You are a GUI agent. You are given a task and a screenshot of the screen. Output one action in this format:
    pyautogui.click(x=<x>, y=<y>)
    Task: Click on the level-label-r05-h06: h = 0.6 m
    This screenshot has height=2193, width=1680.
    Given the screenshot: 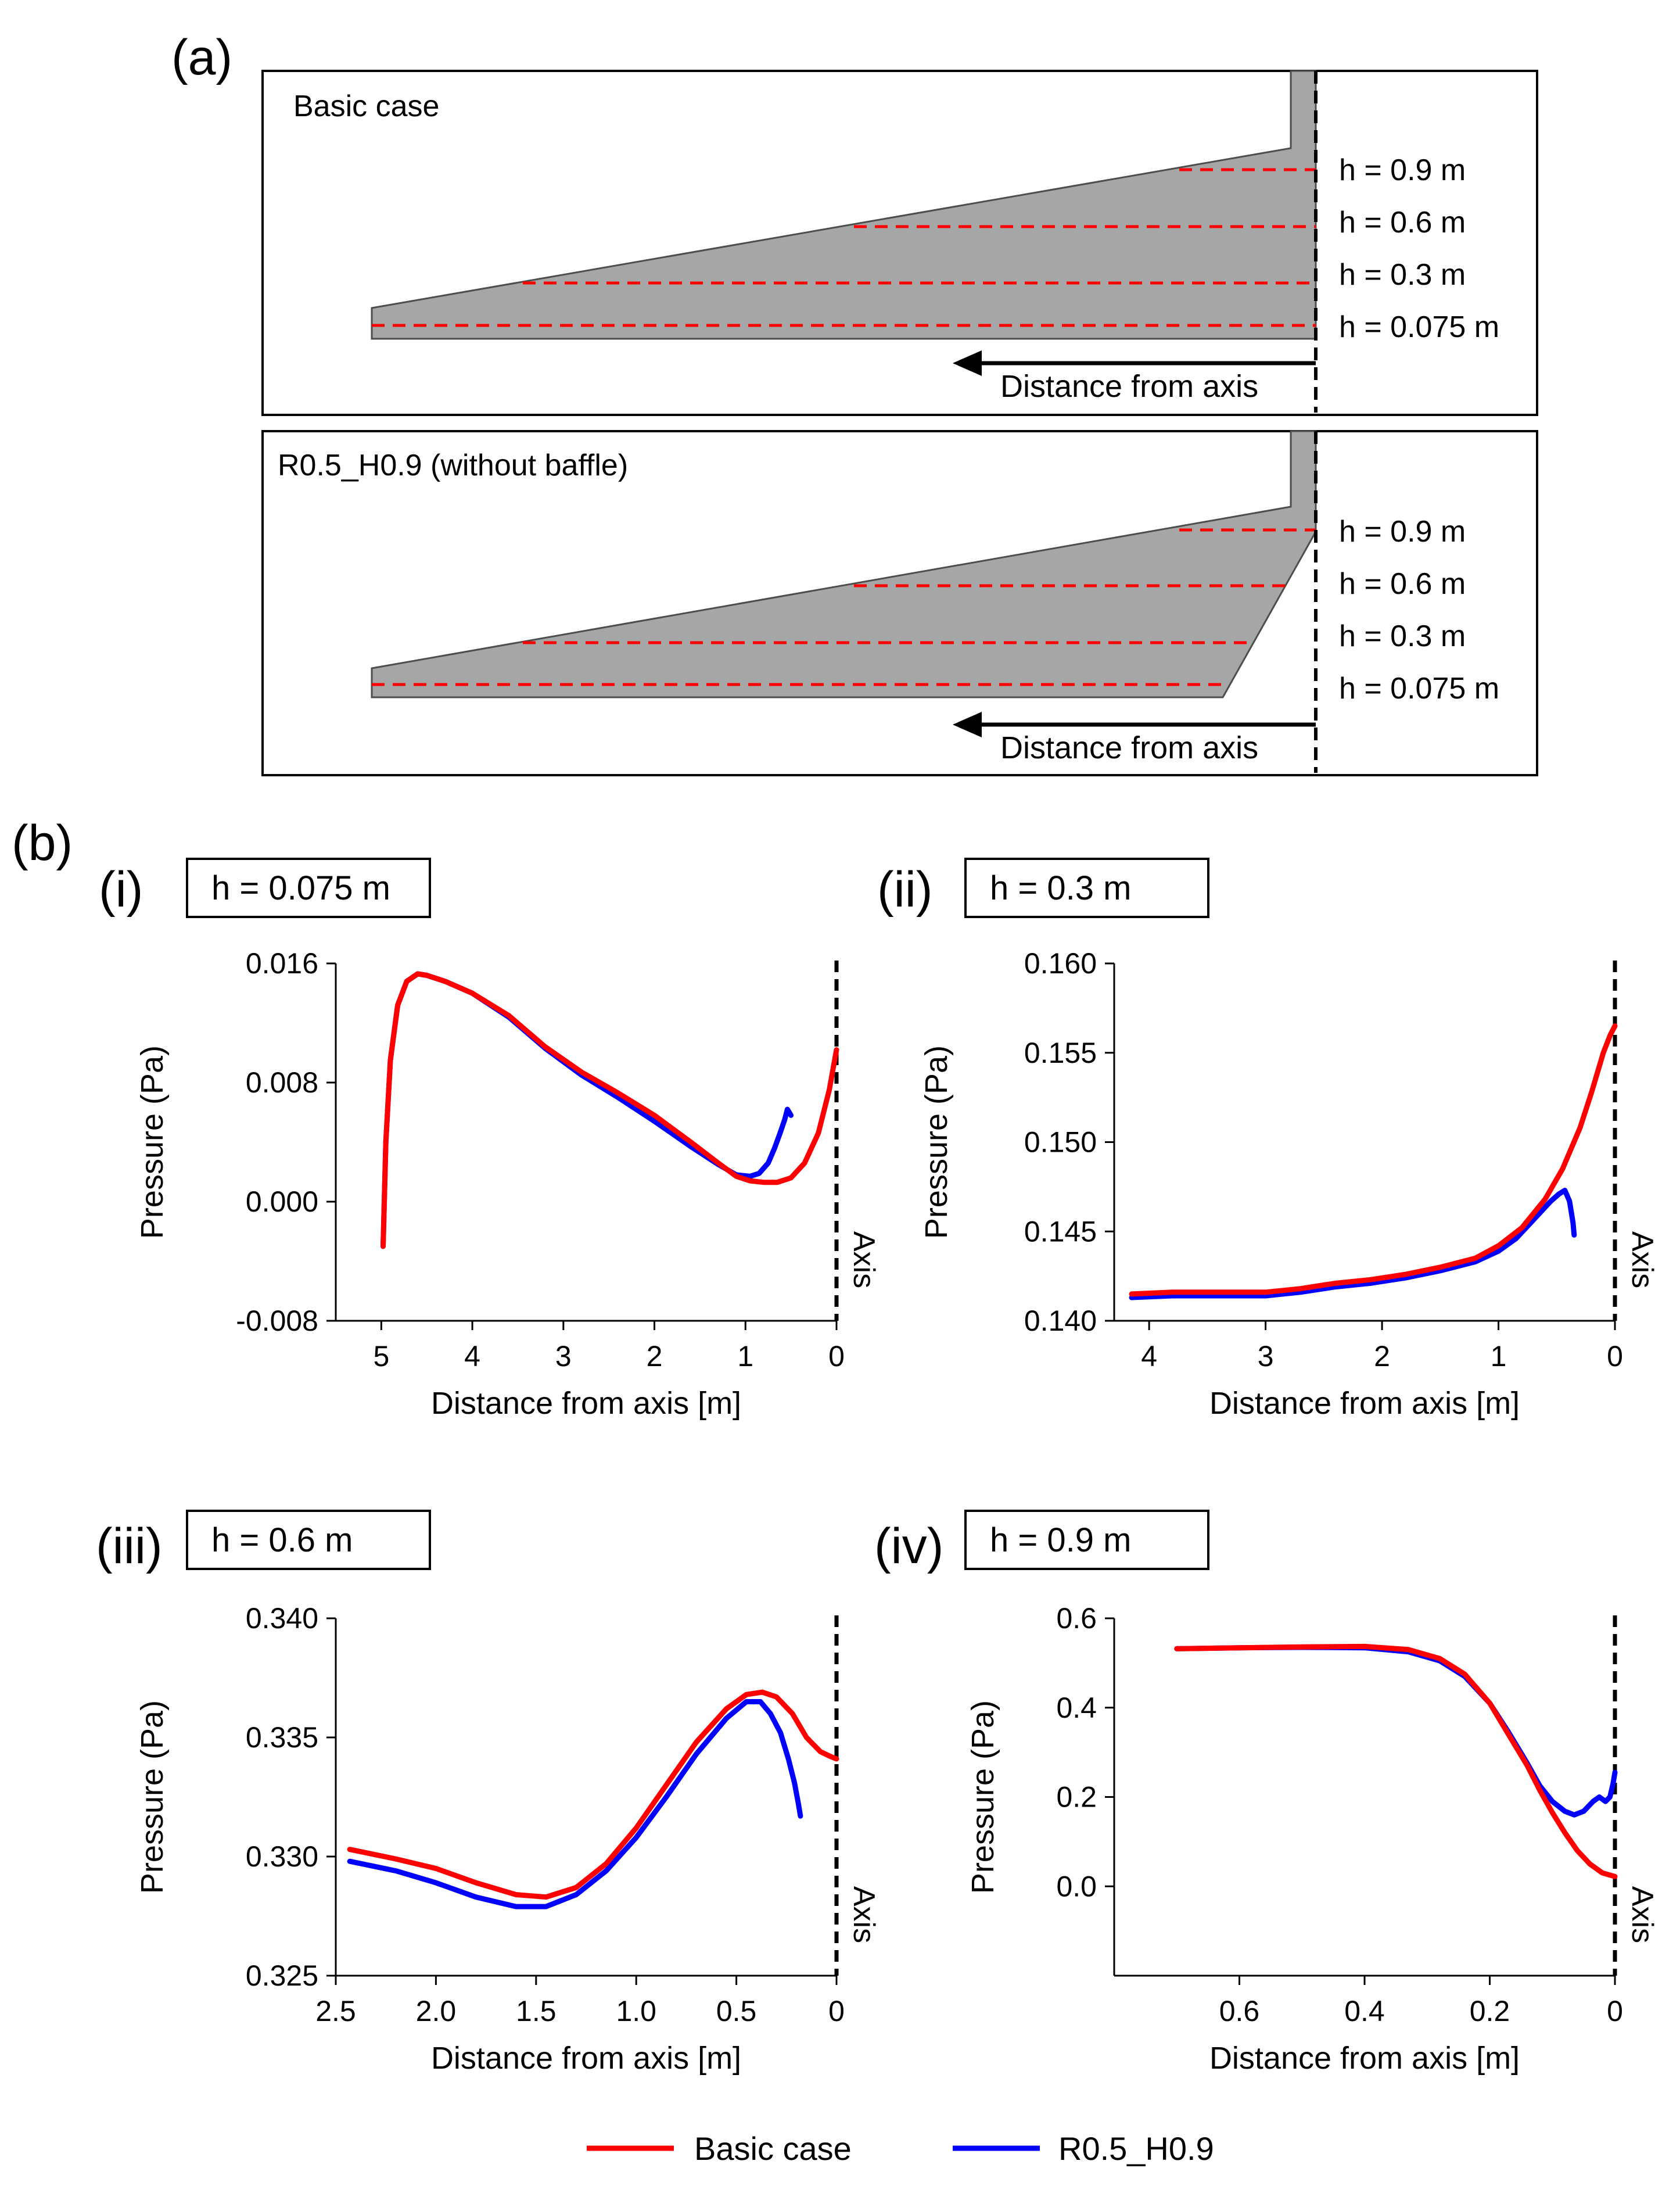 What is the action you would take?
    pyautogui.click(x=1403, y=584)
    